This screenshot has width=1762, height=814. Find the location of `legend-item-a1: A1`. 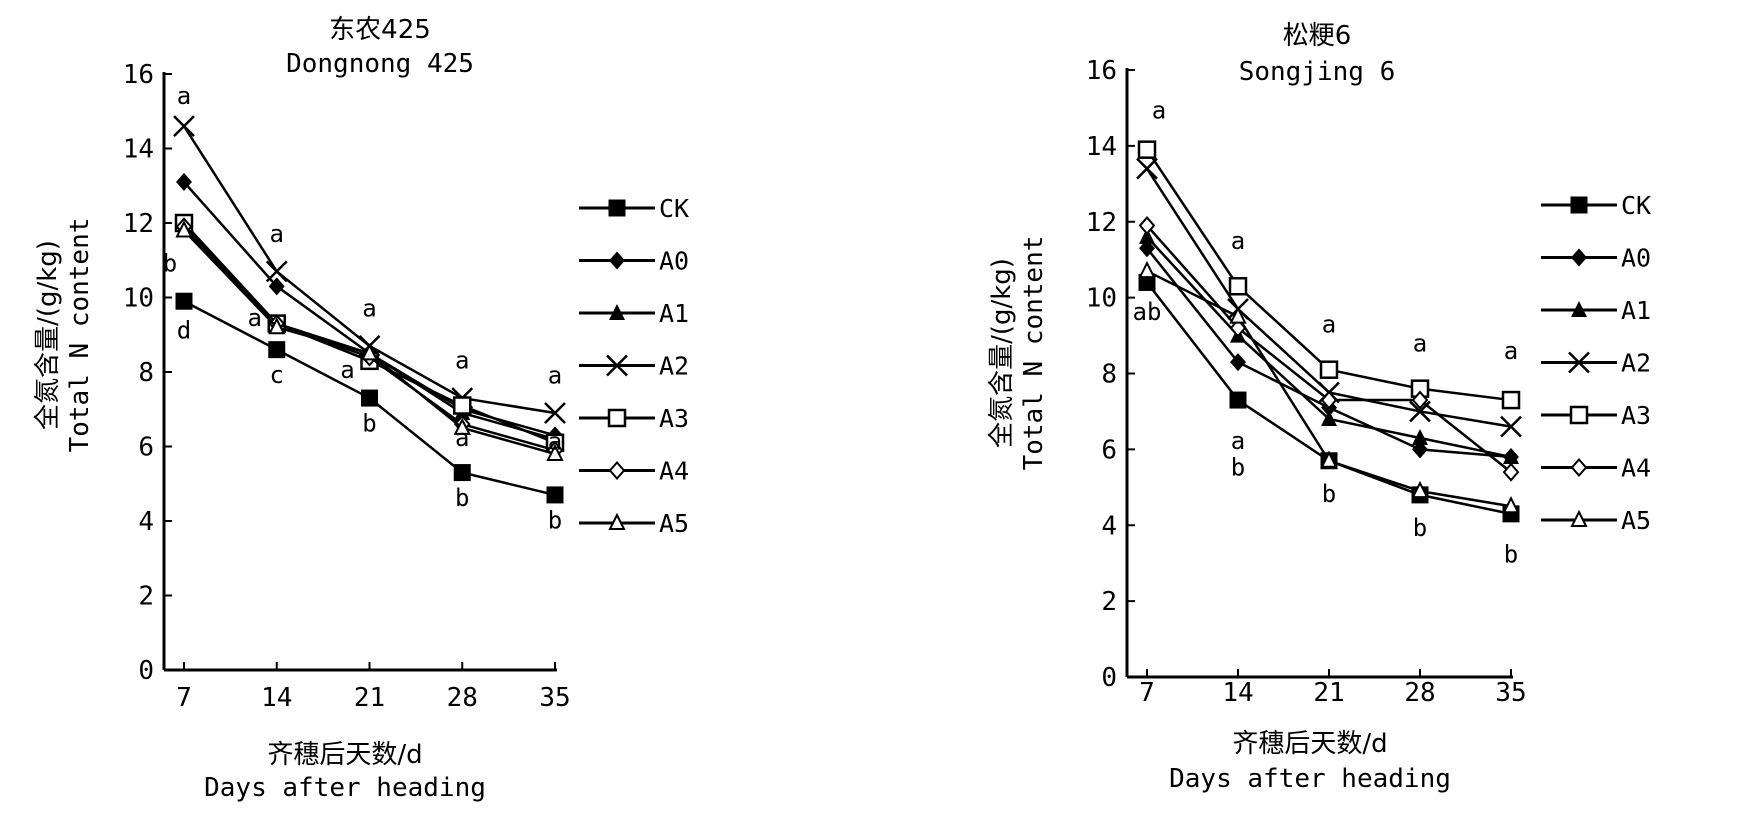

legend-item-a1: A1 is located at coordinates (1596, 310).